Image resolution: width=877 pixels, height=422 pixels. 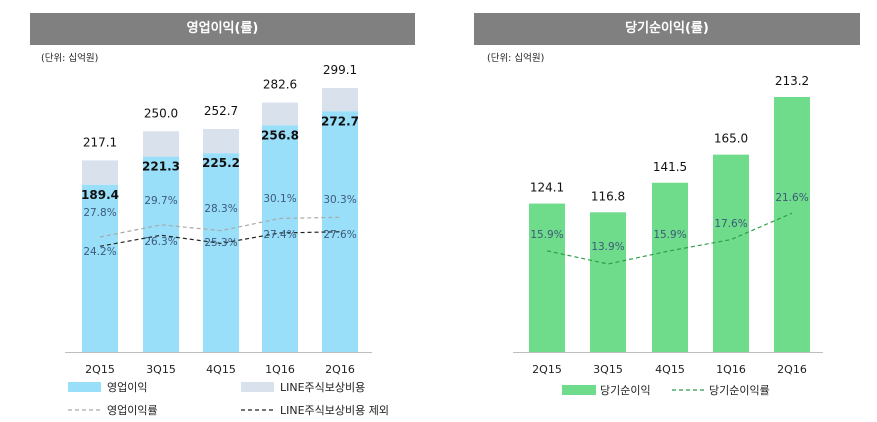 I want to click on left-tick-4Q15: 4Q15, so click(x=221, y=369).